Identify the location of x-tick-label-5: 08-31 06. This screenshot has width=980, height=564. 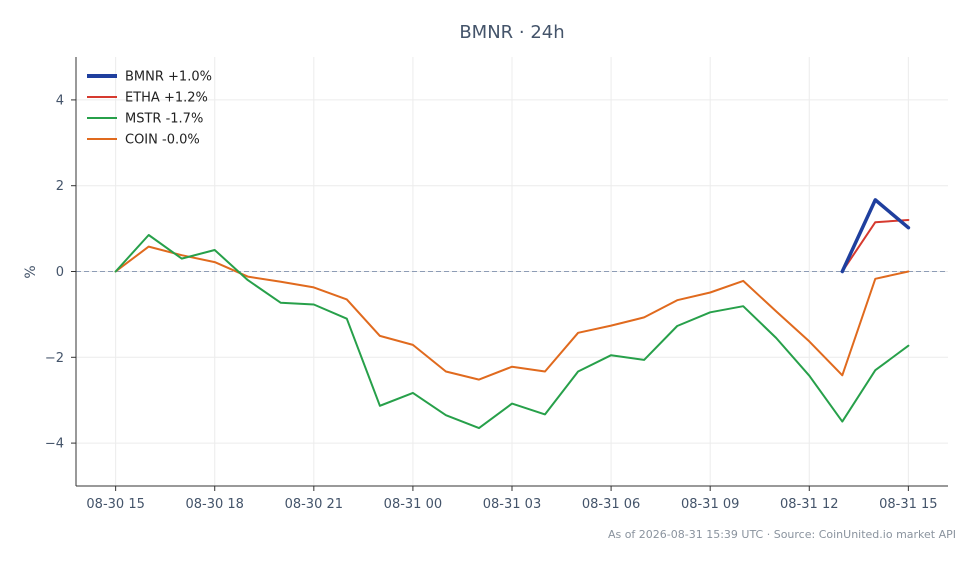
(611, 504).